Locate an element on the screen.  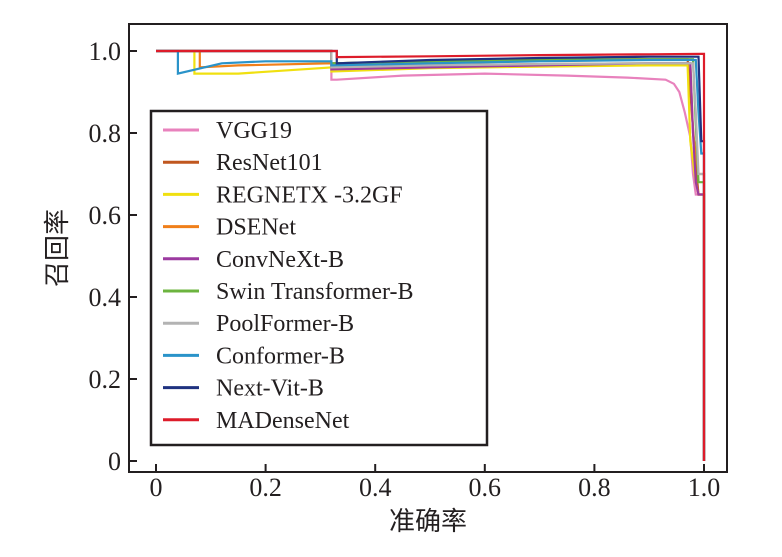
y-tick-label: 0.6 is located at coordinates (105, 215).